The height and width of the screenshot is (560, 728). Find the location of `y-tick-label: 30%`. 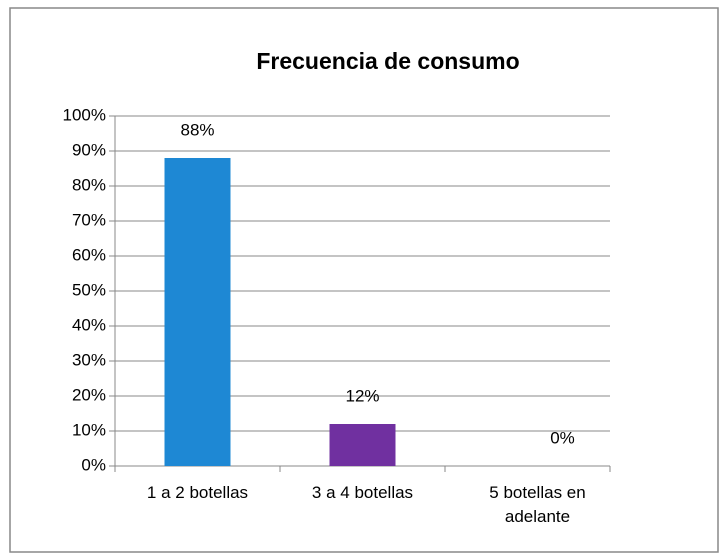

y-tick-label: 30% is located at coordinates (89, 359).